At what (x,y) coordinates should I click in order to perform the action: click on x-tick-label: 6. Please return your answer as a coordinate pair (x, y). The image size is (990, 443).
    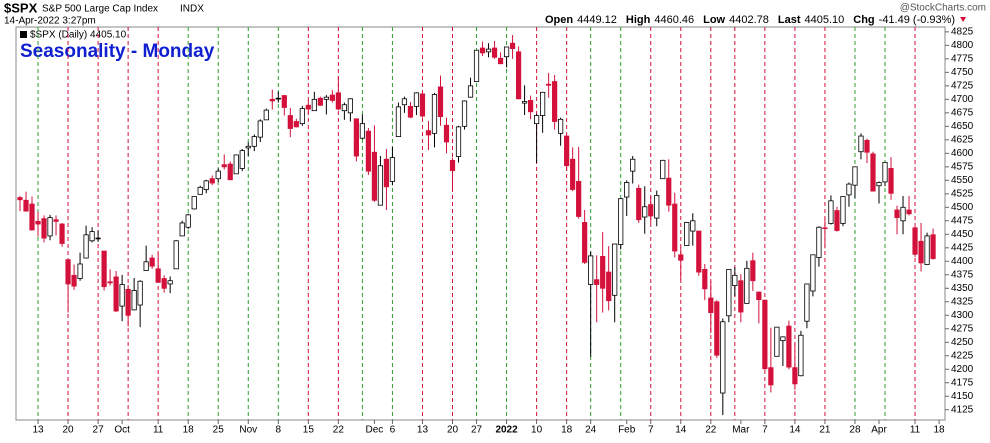
    Looking at the image, I should click on (393, 430).